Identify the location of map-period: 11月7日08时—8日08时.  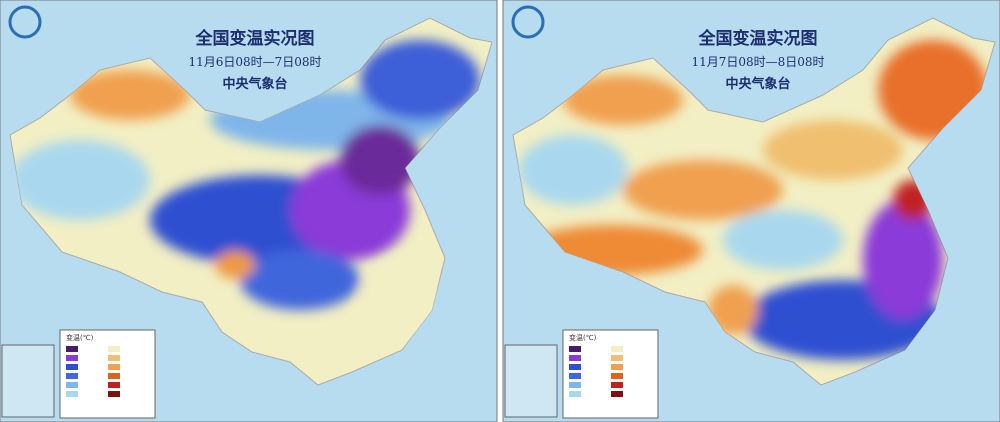
(757, 62).